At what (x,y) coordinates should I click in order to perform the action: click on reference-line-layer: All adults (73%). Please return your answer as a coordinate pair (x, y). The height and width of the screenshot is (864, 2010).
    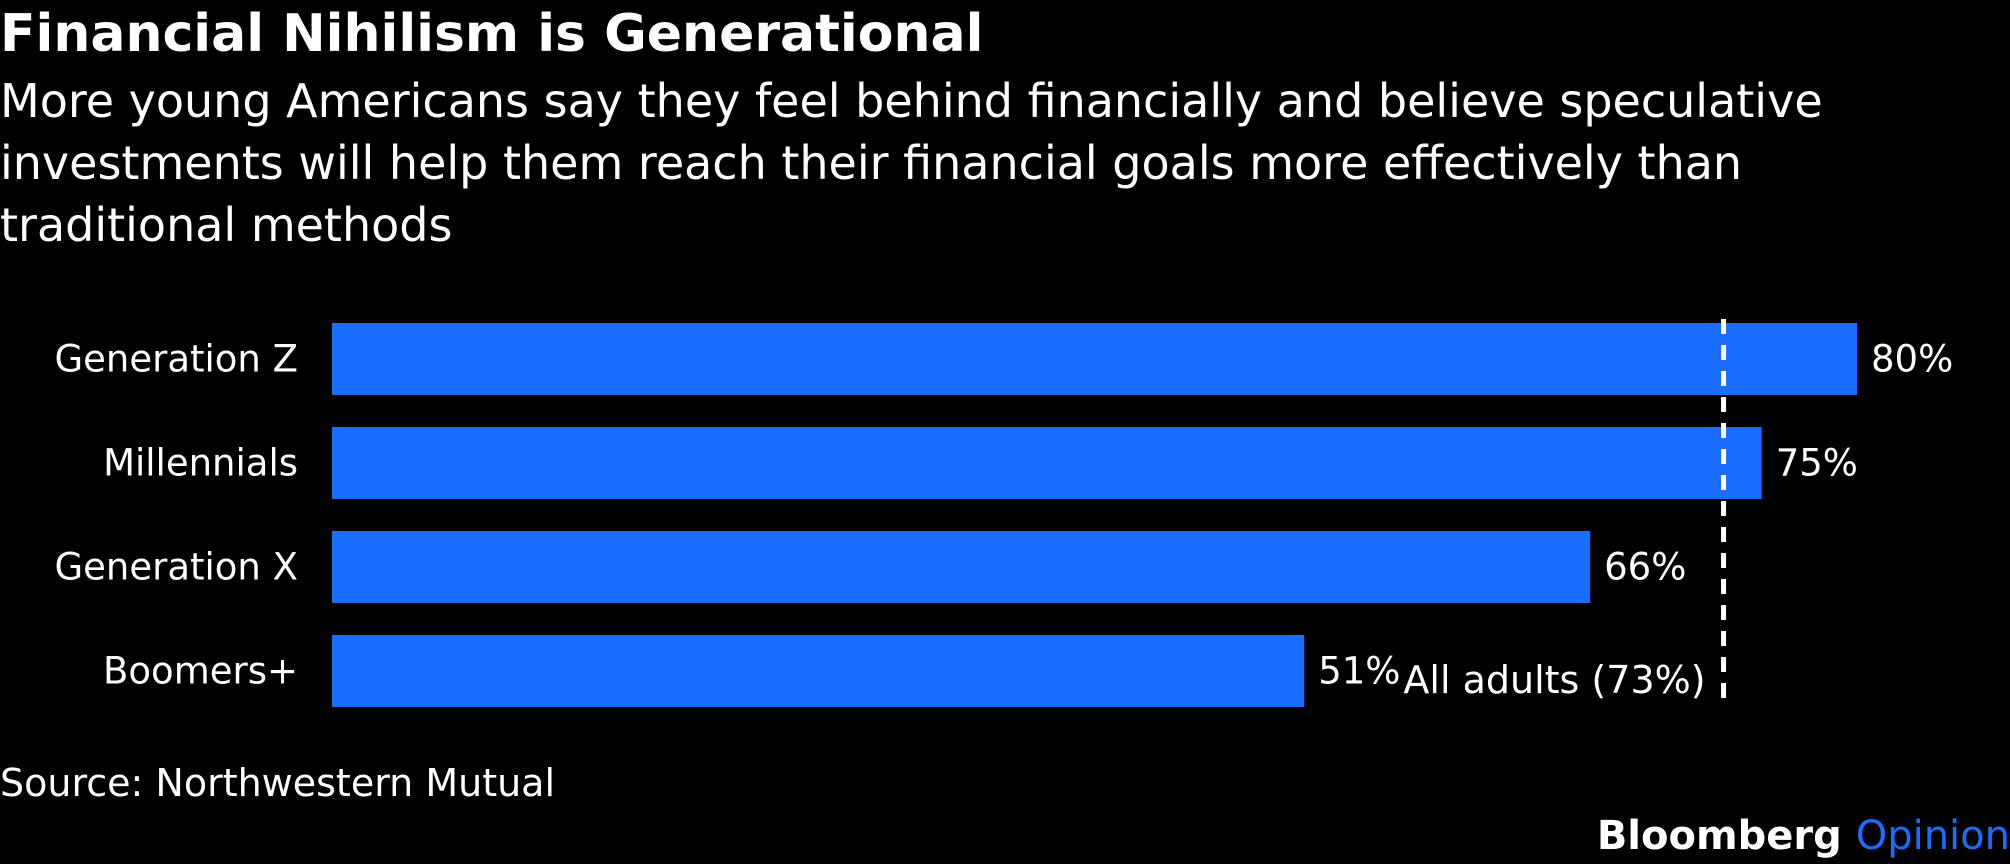
    Looking at the image, I should click on (1565, 510).